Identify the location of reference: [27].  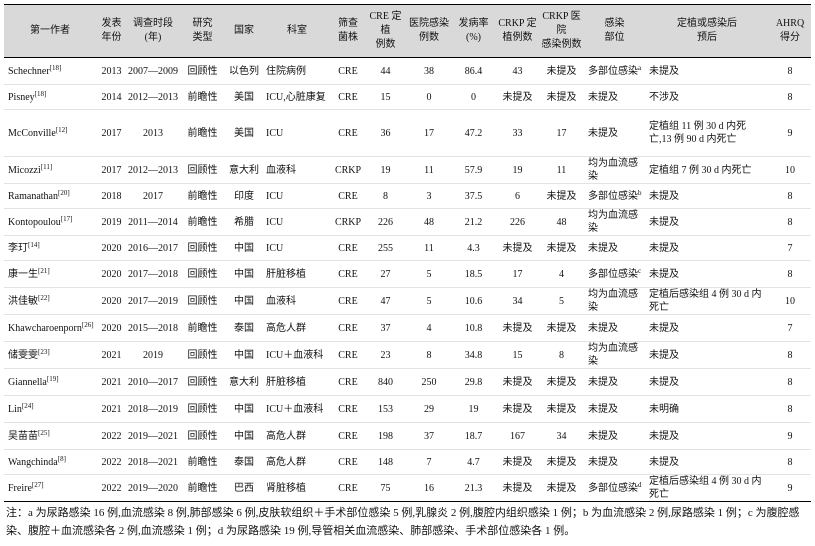
(37, 484).